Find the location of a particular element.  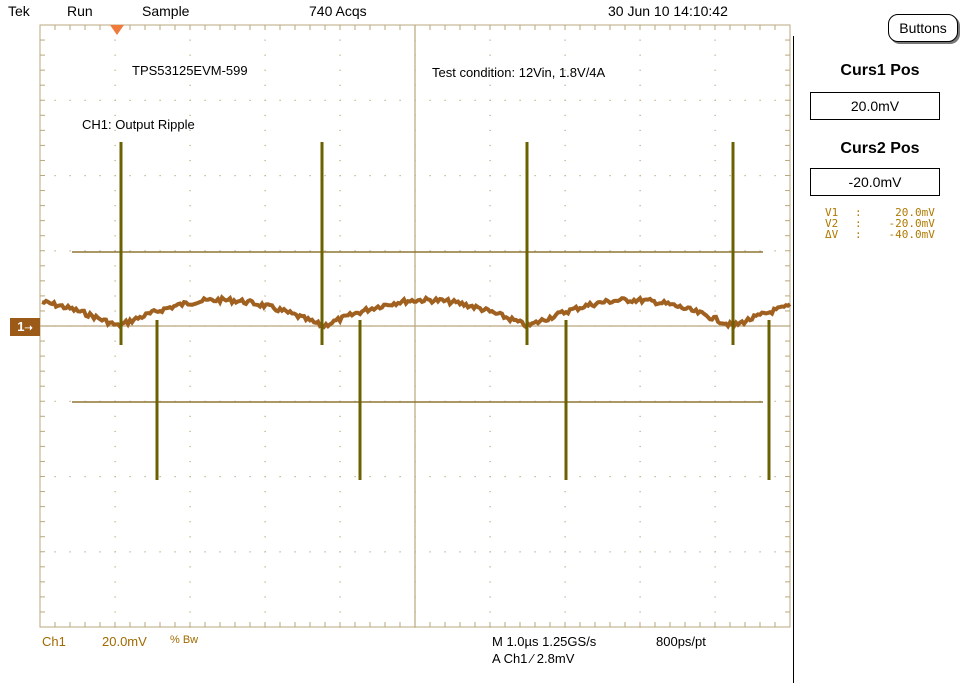

arrow-right-icon: ➝ is located at coordinates (28, 328).